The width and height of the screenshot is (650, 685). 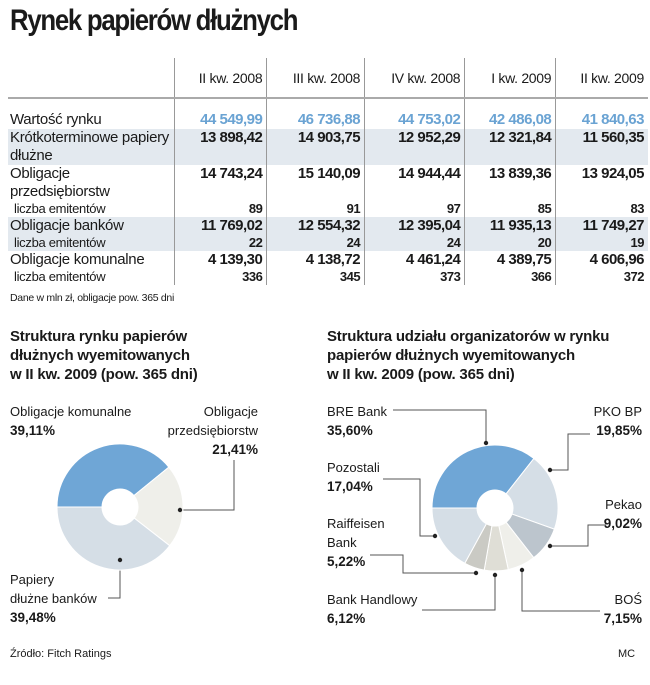 What do you see at coordinates (372, 609) in the screenshot?
I see `label-handlowy: Bank Handlowy 6,12%` at bounding box center [372, 609].